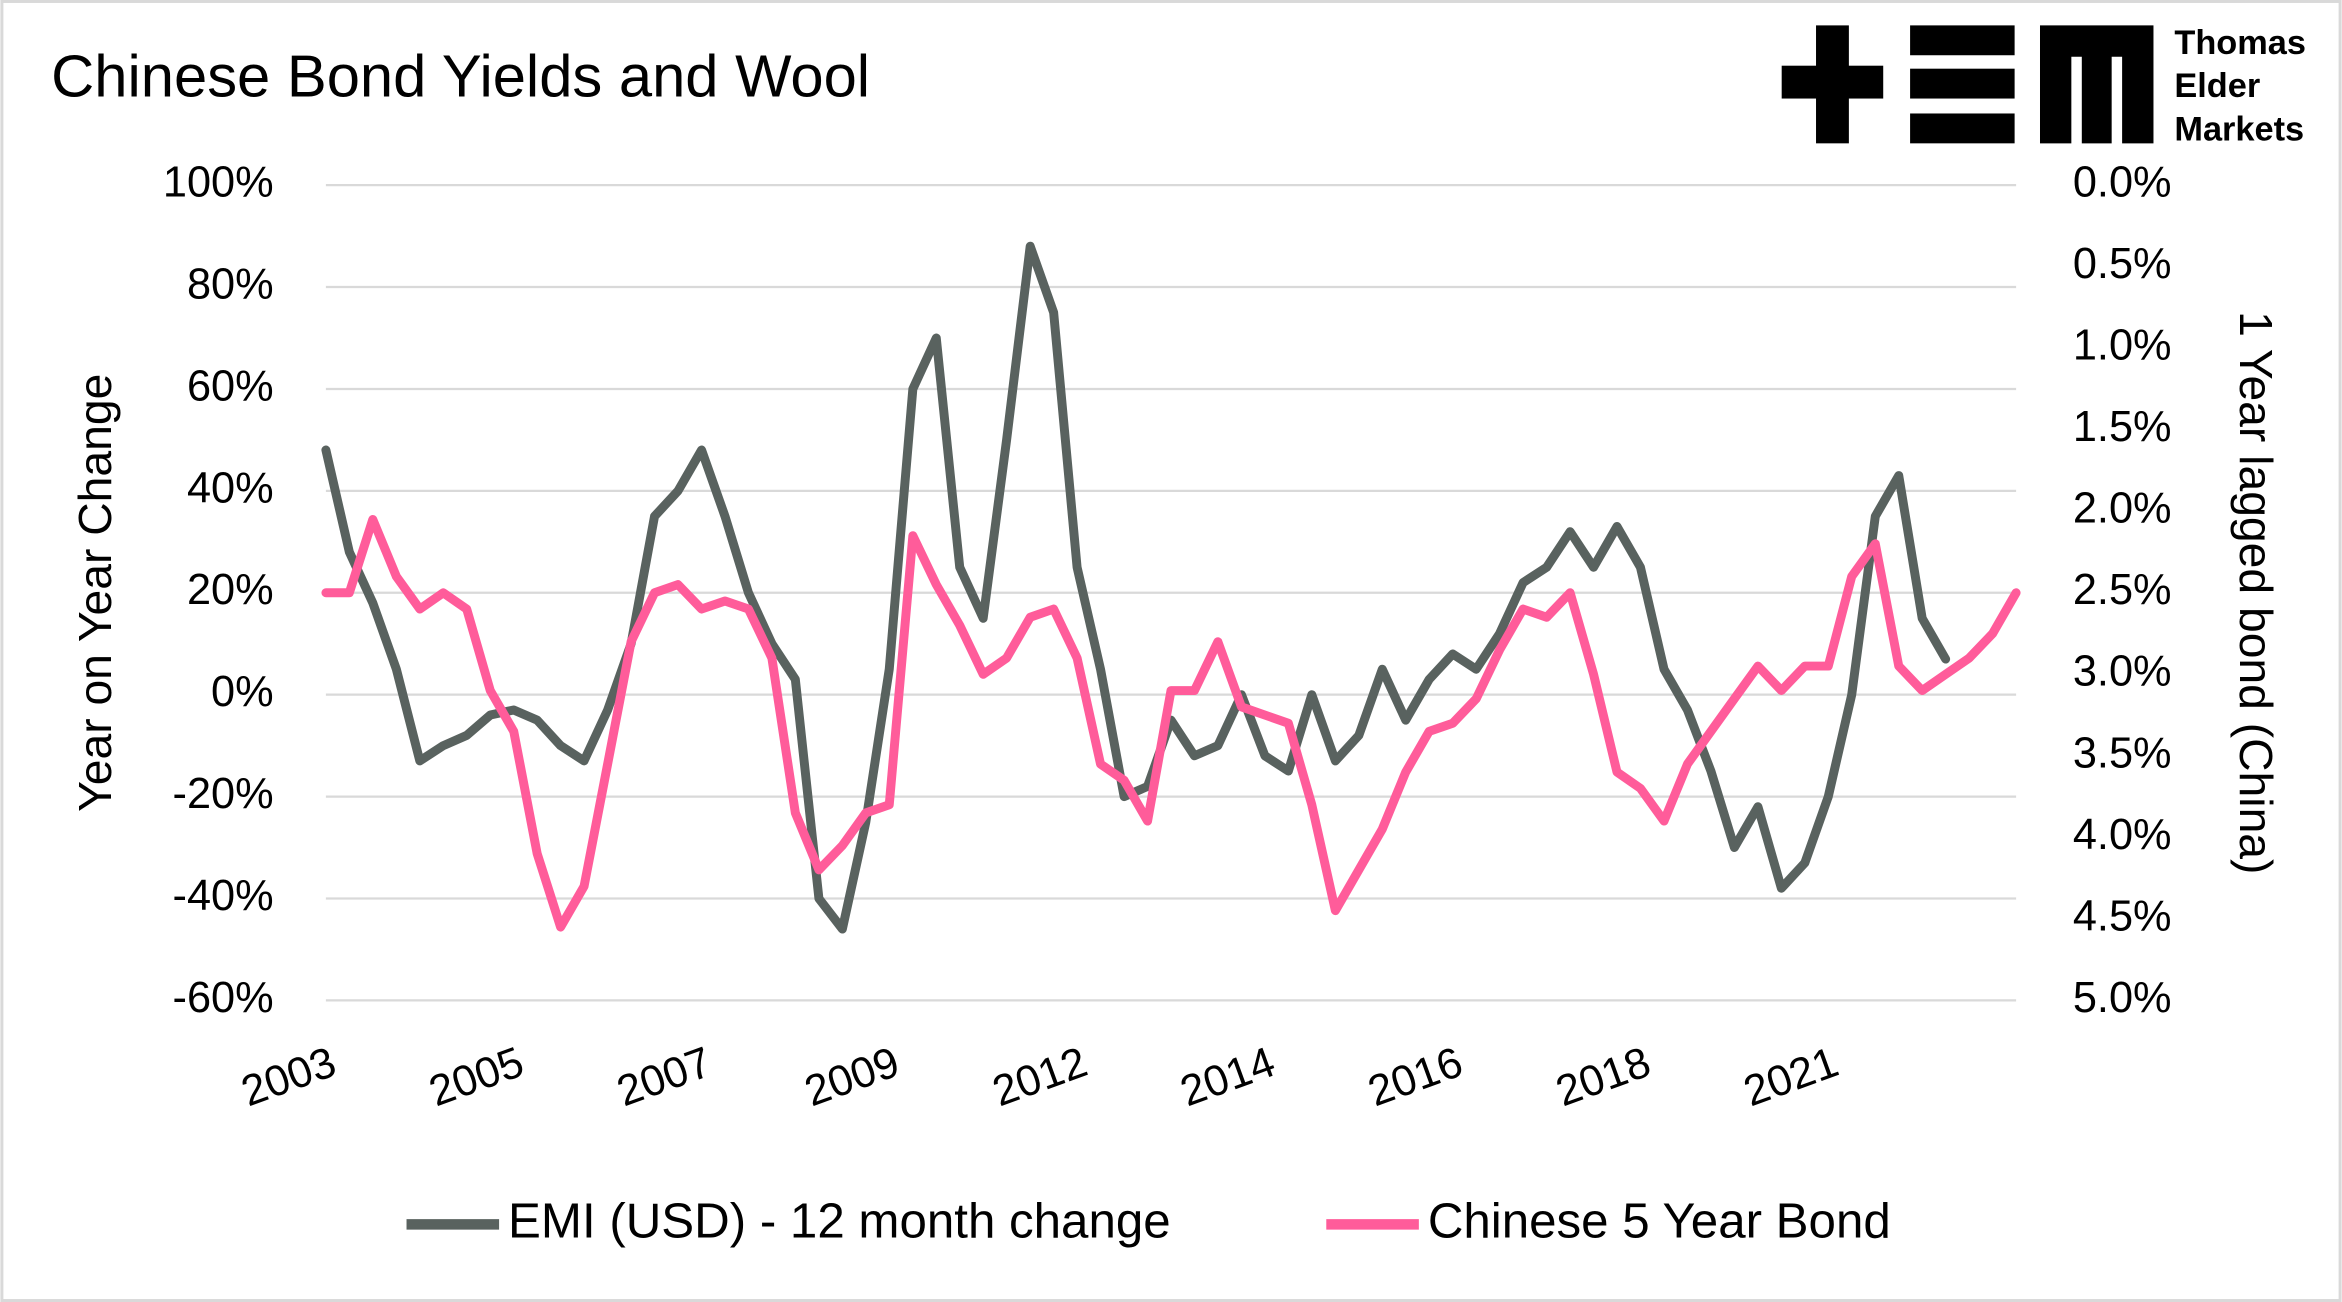 This screenshot has height=1302, width=2342. What do you see at coordinates (2256, 592) in the screenshot?
I see `y2-axis-title: 1 Year lagged bond (China)` at bounding box center [2256, 592].